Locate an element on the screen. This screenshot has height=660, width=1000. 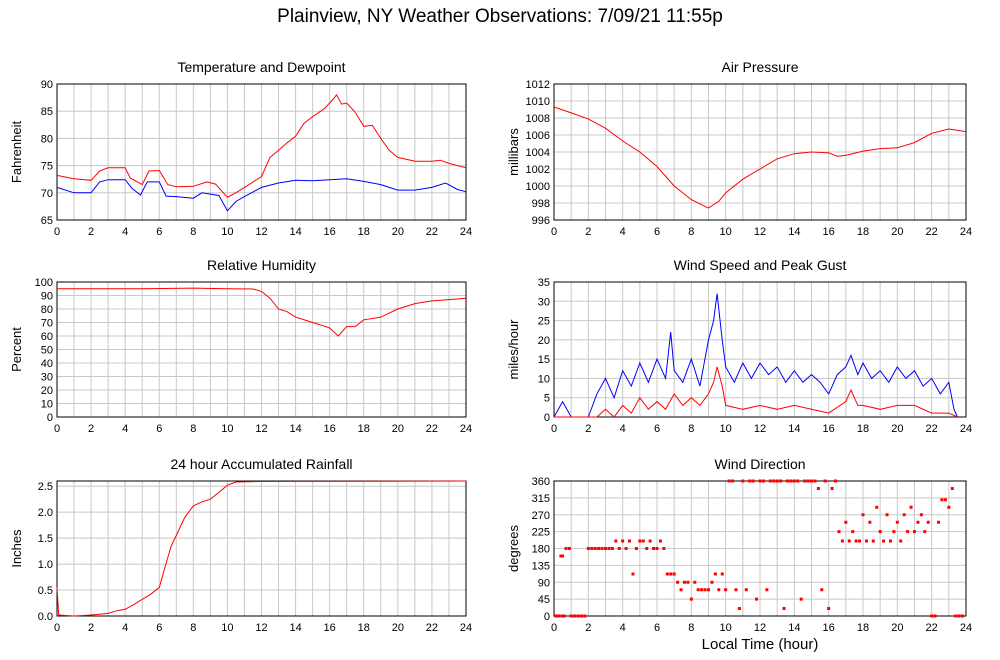
y-tick-label: 0 is located at coordinates (50, 418).